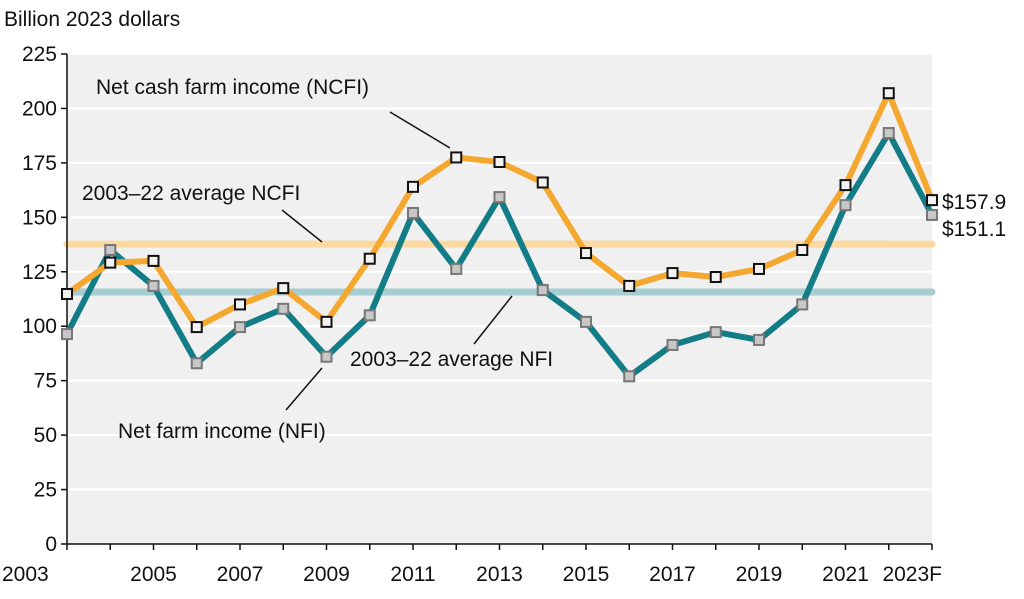 The width and height of the screenshot is (1024, 599). I want to click on ncfi-leader-line, so click(420, 130).